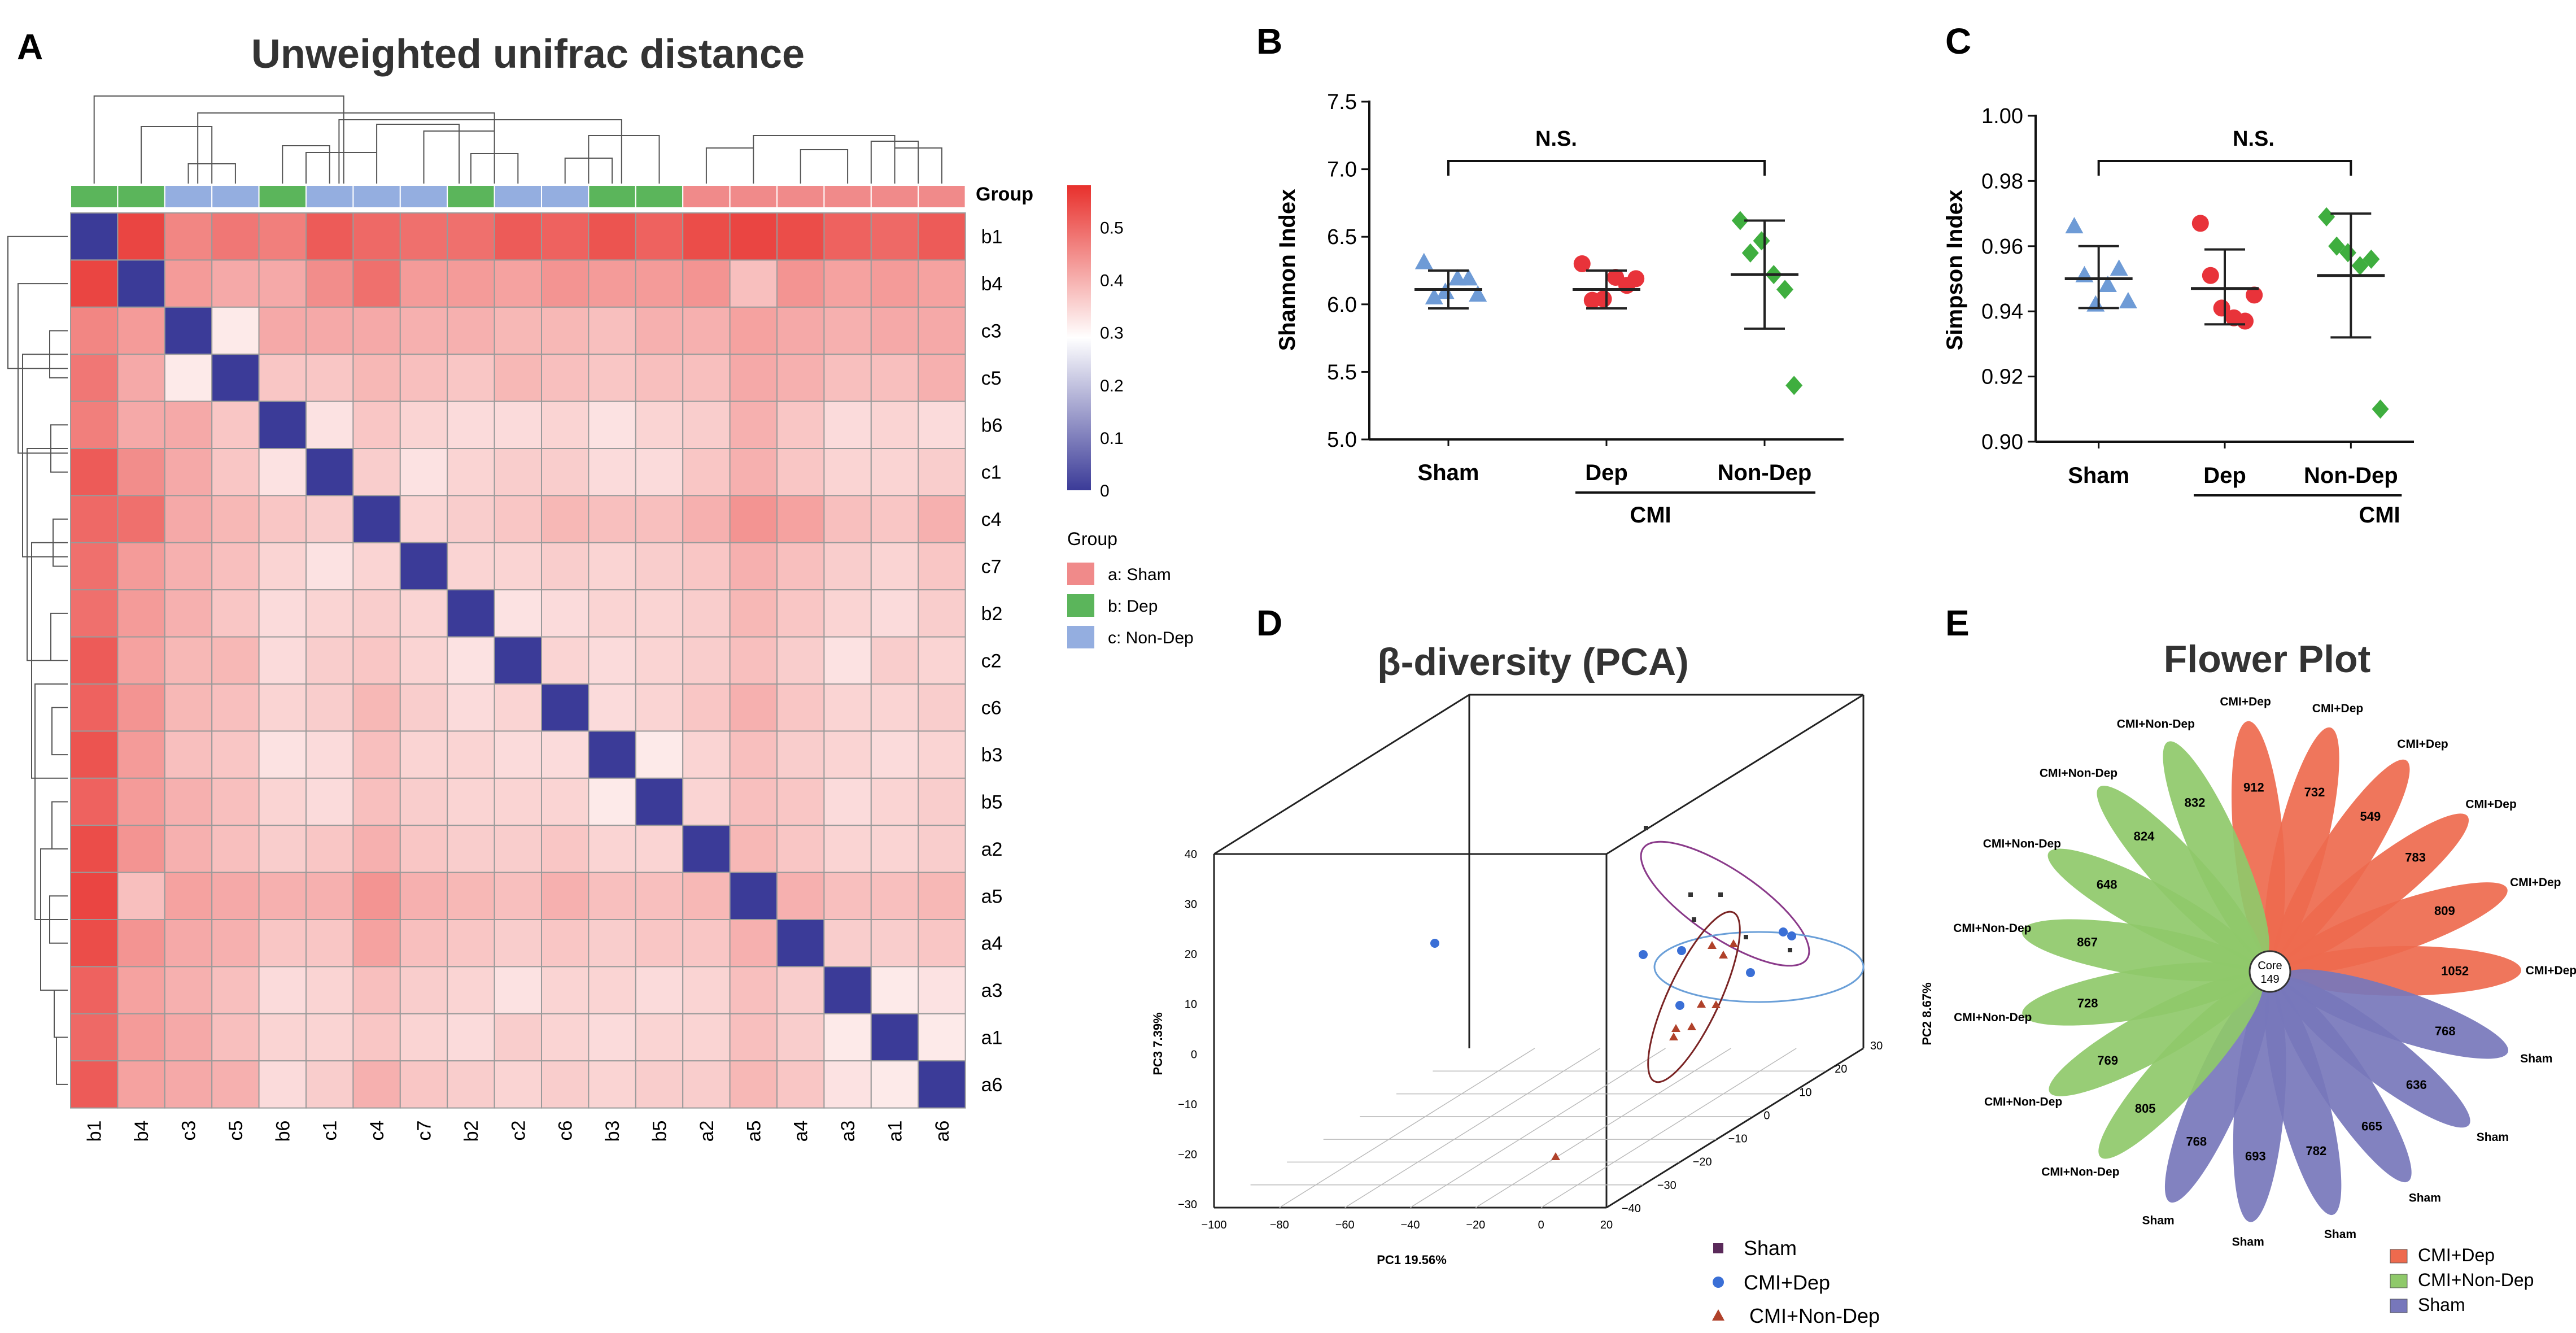 The width and height of the screenshot is (2576, 1333). Describe the element at coordinates (1719, 1282) in the screenshot. I see `pca-legend-marker-cmi-dep` at that location.